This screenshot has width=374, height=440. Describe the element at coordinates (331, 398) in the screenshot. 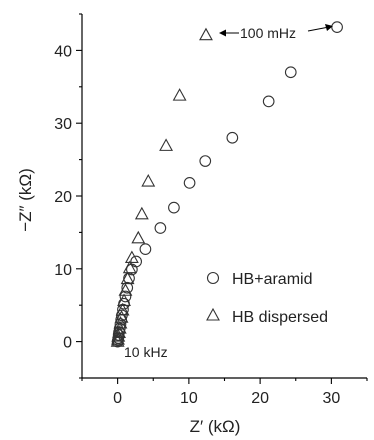

I see `x-tick-label: 30` at that location.